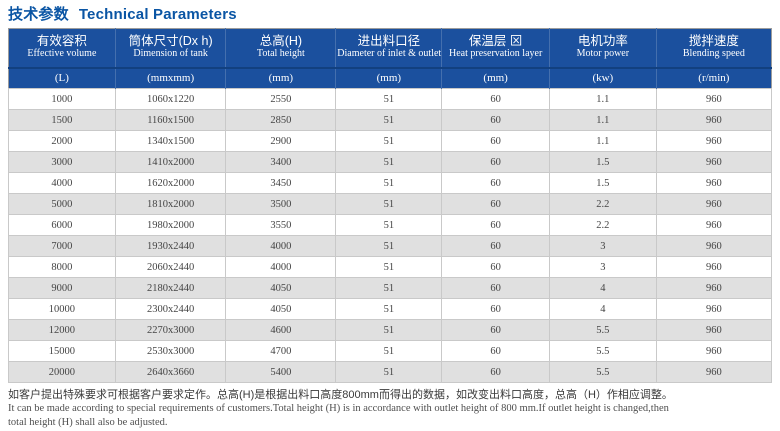 This screenshot has width=780, height=431. I want to click on table-cell: 6000, so click(62, 225).